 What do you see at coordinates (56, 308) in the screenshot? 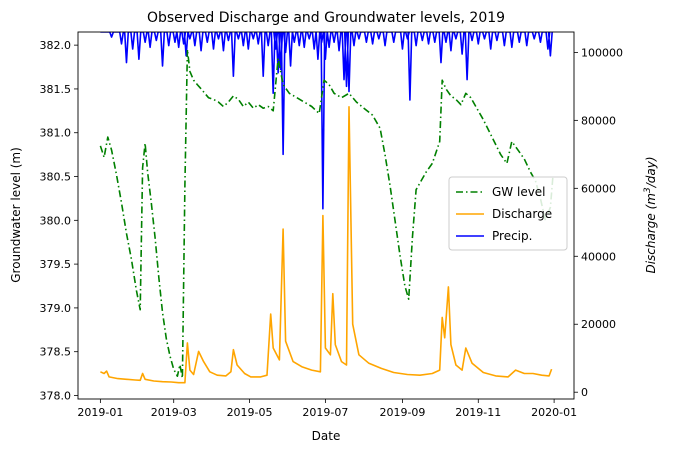
I see `y-left-tick-label: 379.0` at bounding box center [56, 308].